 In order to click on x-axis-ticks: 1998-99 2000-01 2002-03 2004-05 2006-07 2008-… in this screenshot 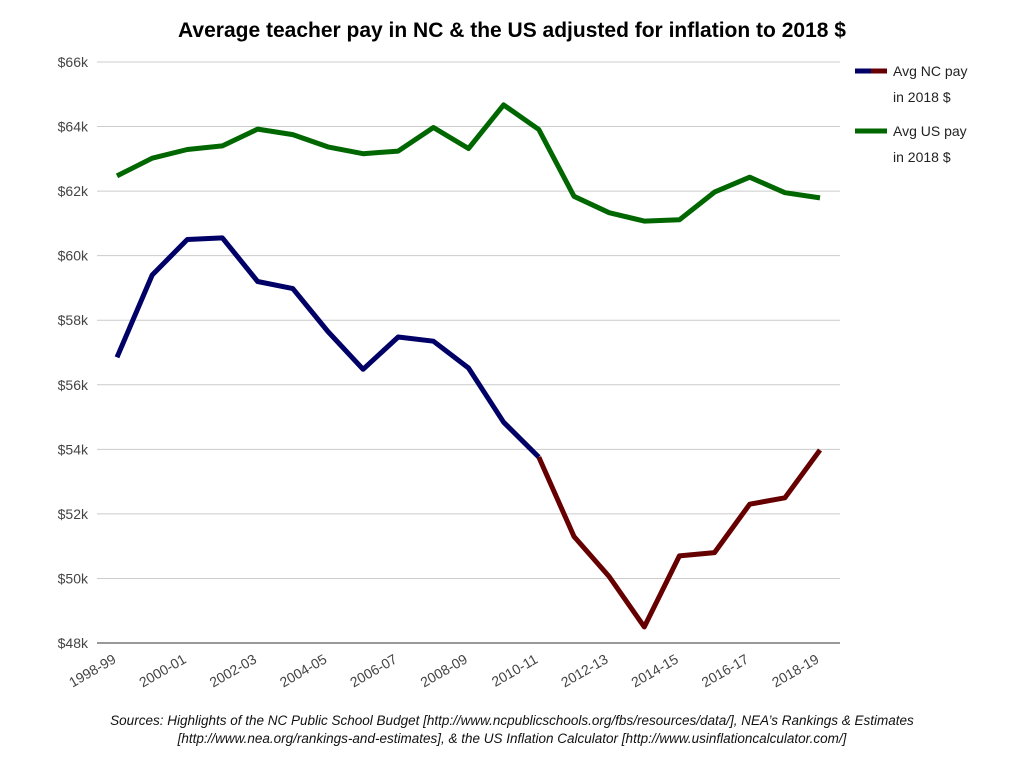, I will do `click(444, 671)`.